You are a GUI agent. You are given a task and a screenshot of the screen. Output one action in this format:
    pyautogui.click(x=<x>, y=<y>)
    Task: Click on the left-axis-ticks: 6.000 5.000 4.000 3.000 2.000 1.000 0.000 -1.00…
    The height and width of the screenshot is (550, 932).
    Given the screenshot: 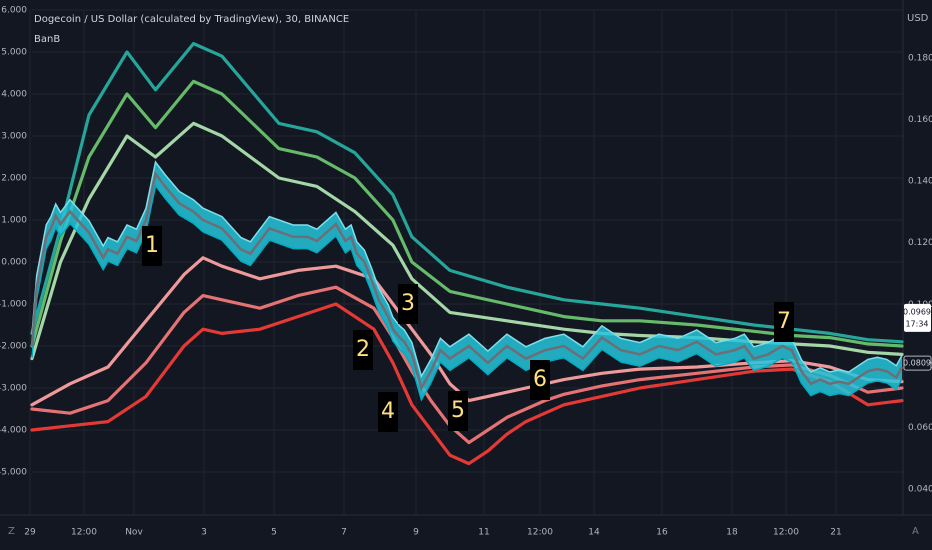 What is the action you would take?
    pyautogui.click(x=13, y=242)
    